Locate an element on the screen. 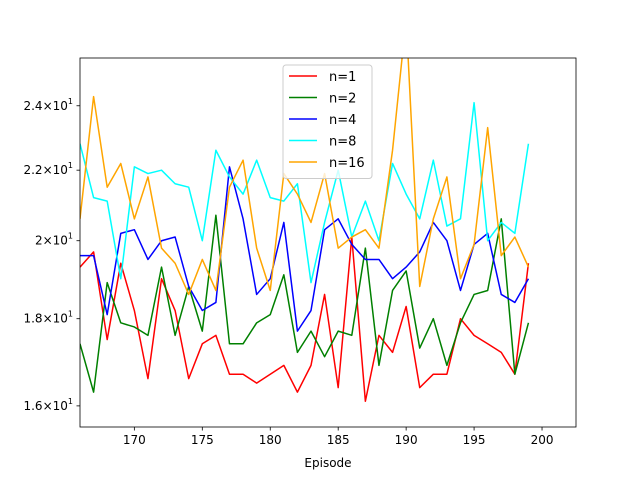  legend: n=1 n=2 n=4 n=8 n=16 is located at coordinates (327, 121).